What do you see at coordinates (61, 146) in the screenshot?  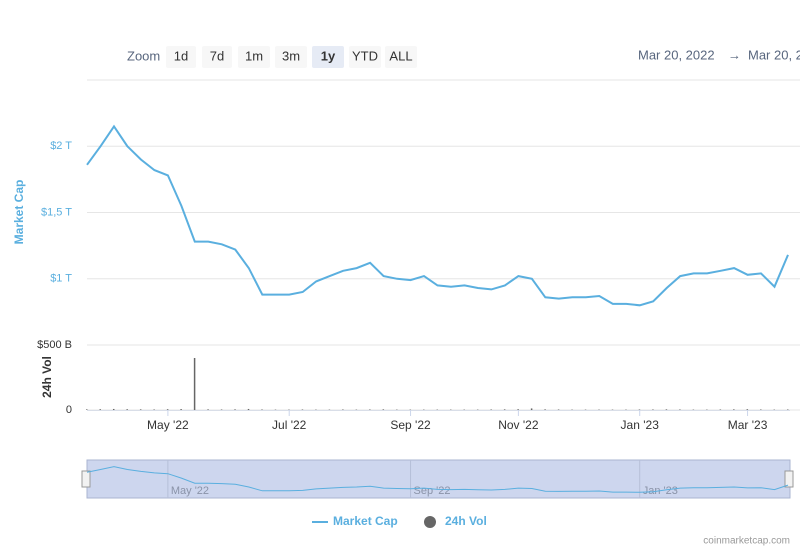 I see `y-tick-label: $2 T` at bounding box center [61, 146].